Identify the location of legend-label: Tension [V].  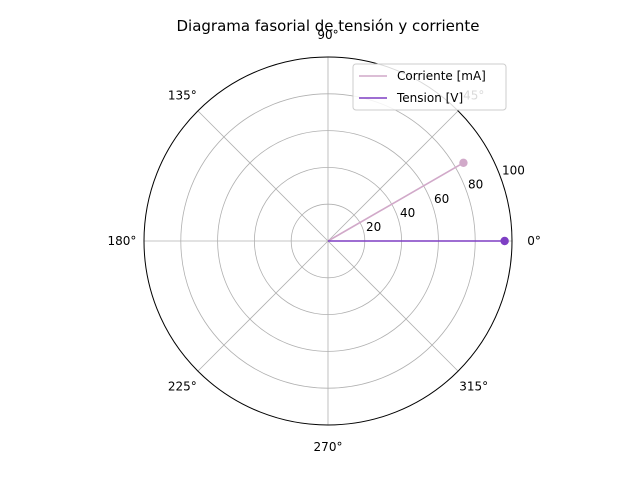
(429, 98).